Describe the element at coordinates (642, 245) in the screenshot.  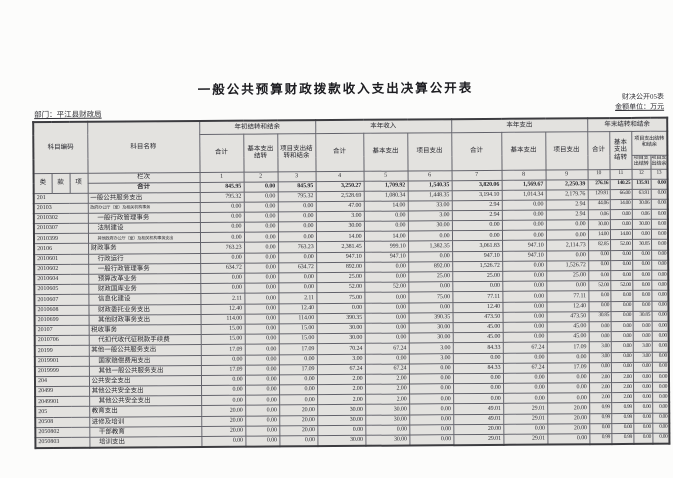
I see `value-cell: 30.85` at that location.